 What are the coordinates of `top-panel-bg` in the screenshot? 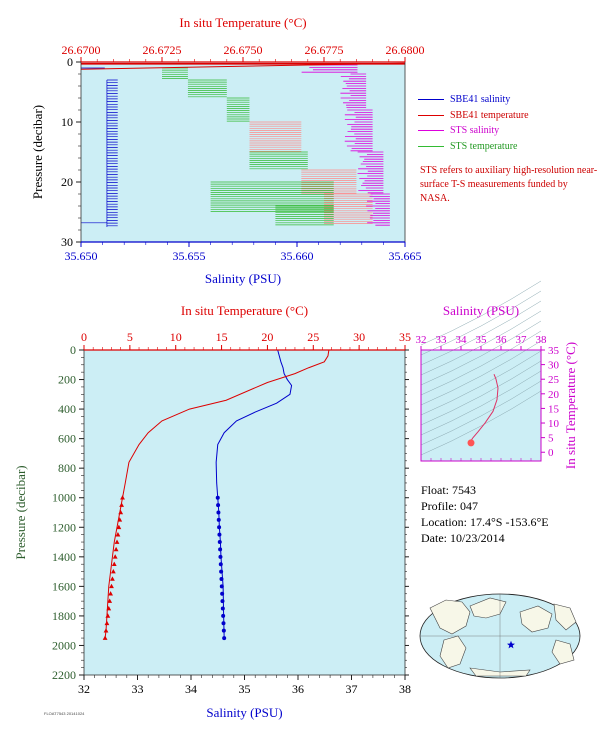 It's located at (243, 152).